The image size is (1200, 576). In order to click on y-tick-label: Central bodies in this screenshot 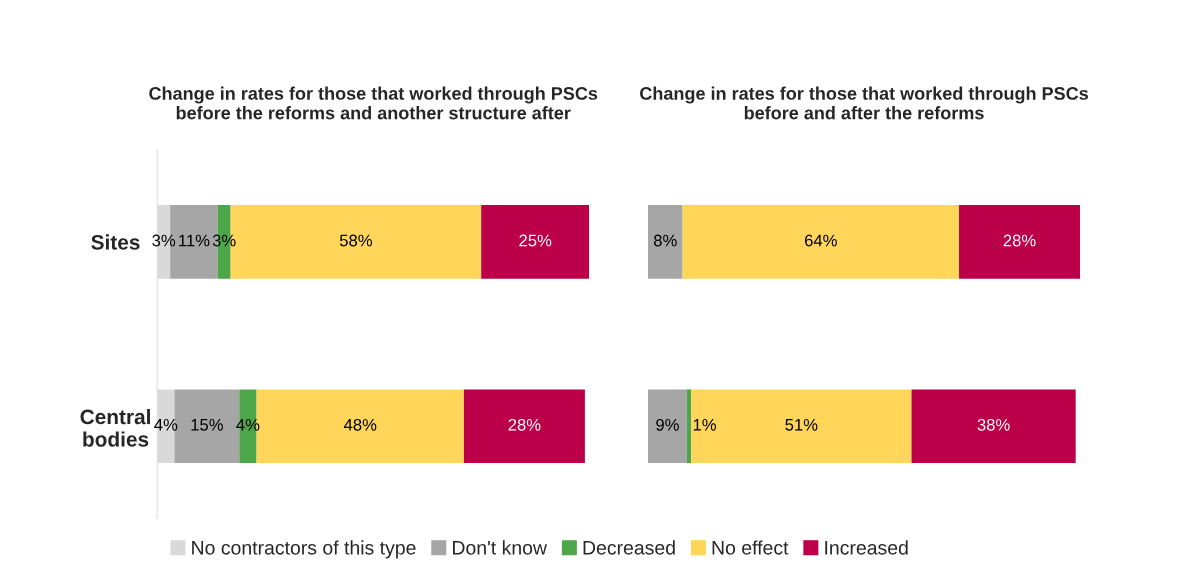, I will do `click(115, 427)`.